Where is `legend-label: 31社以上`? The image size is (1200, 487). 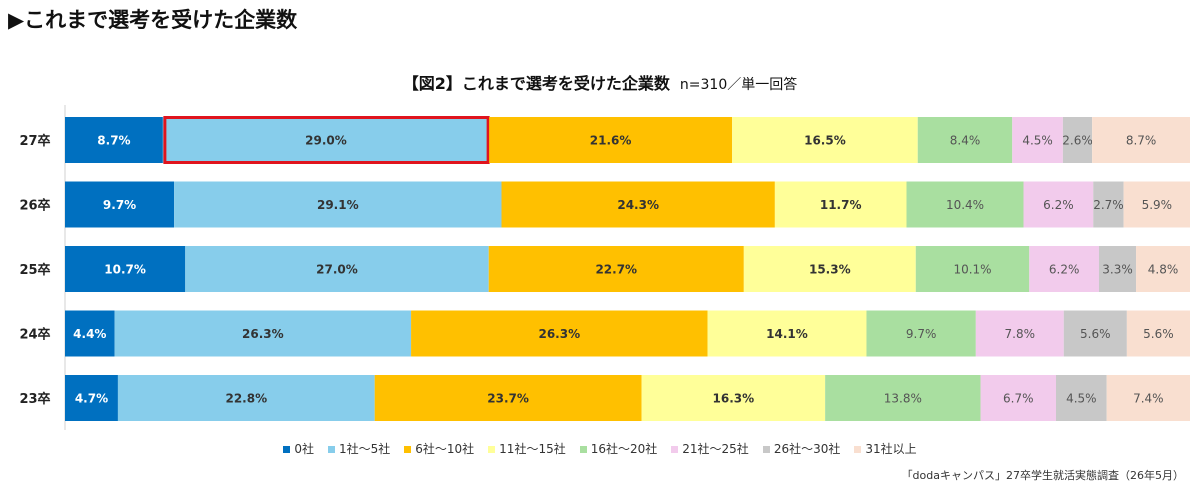
legend-label: 31社以上 is located at coordinates (891, 449).